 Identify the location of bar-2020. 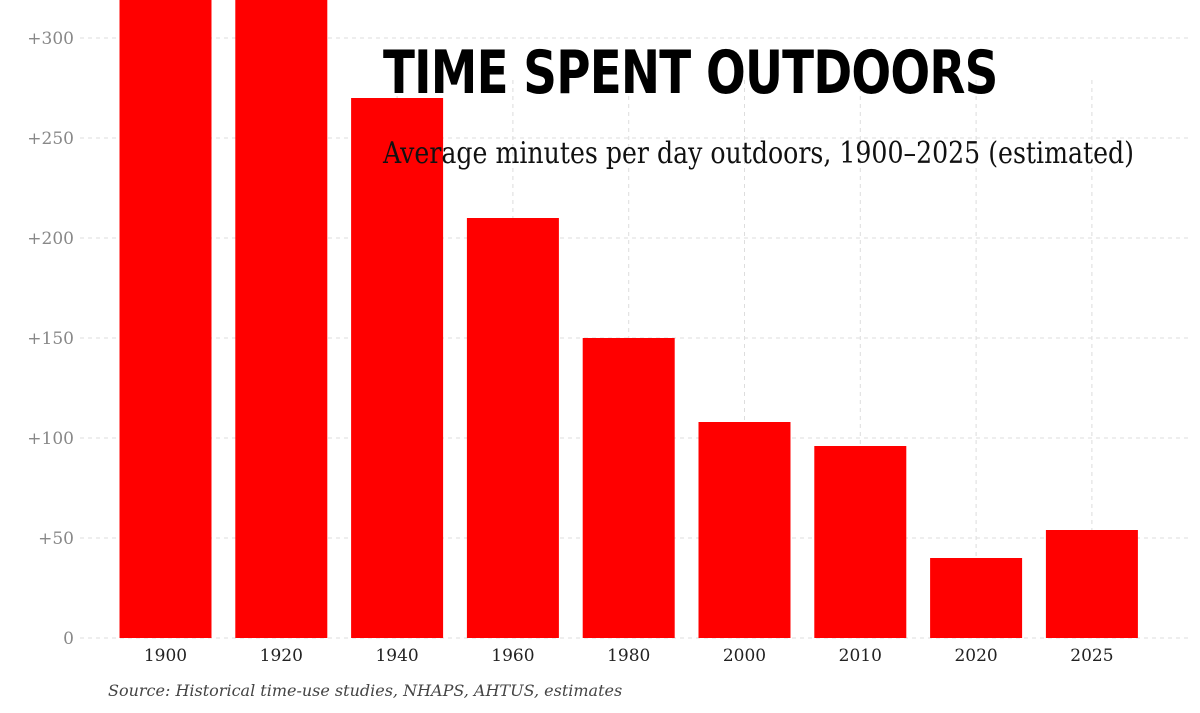
(976, 598).